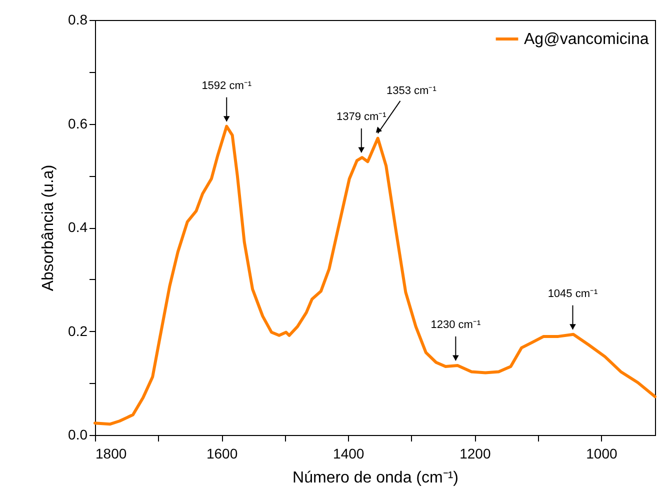  What do you see at coordinates (375, 478) in the screenshot?
I see `x-axis-title: Número de onda (cm⁻¹)` at bounding box center [375, 478].